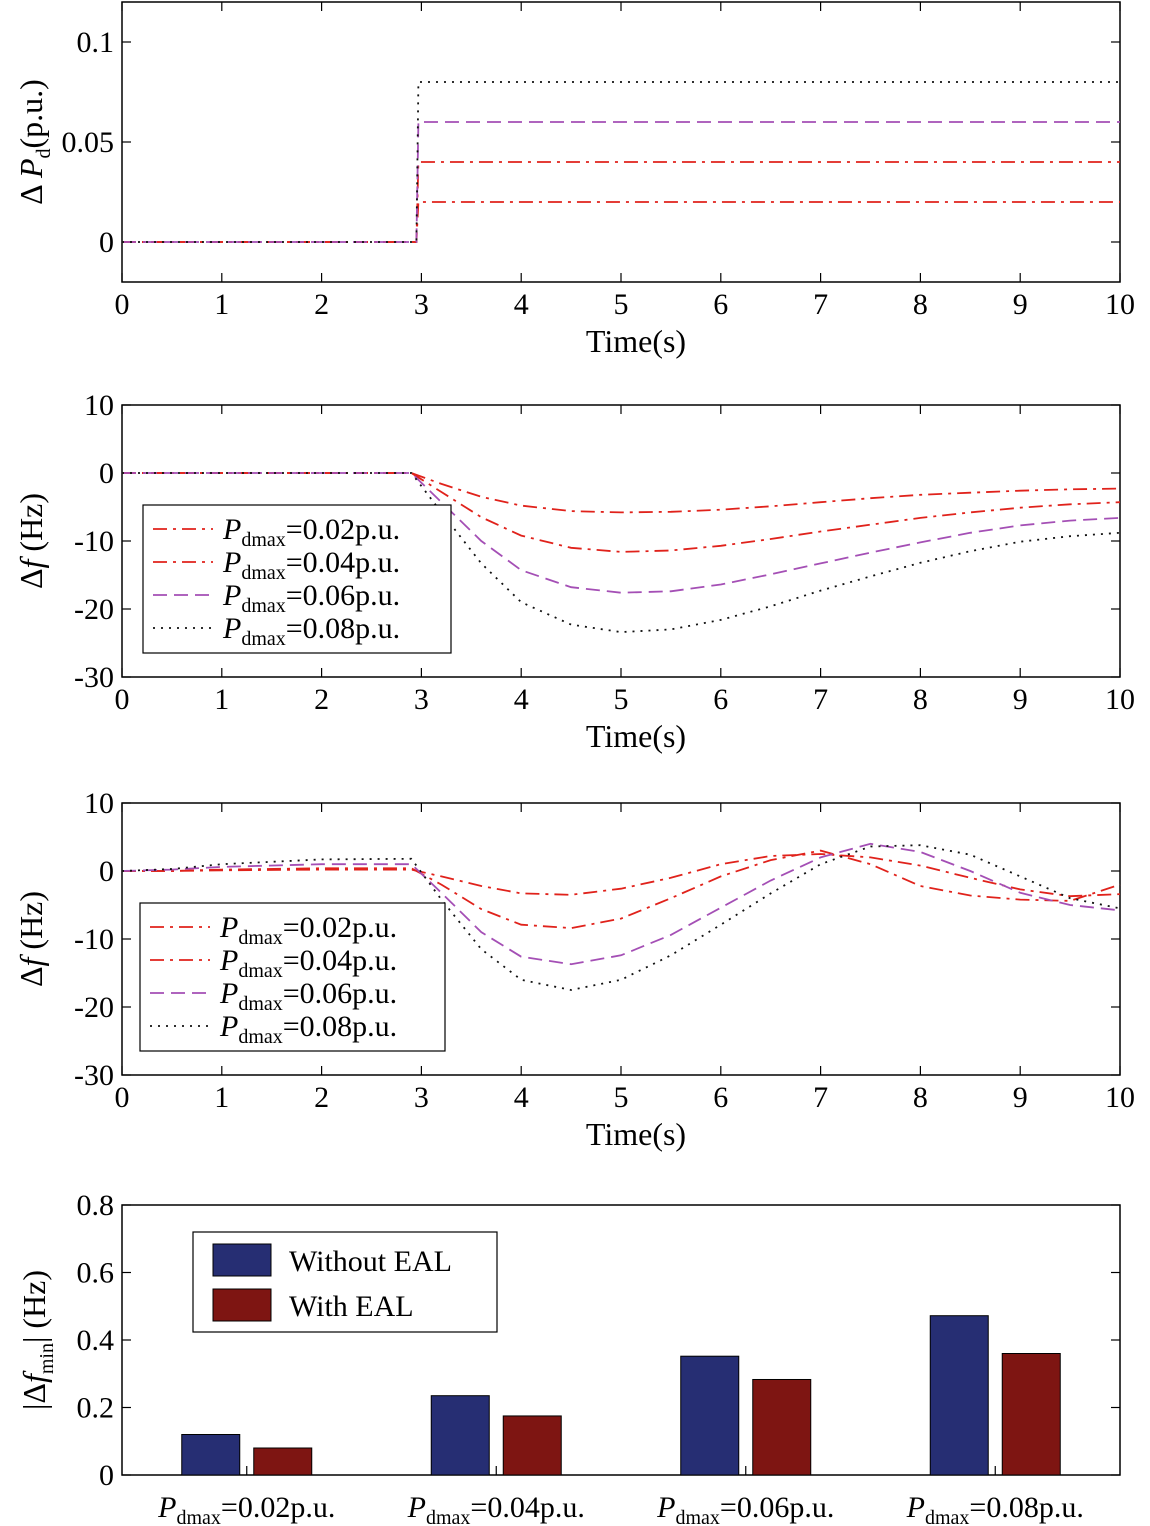  I want to click on category-label: Pdmax=0.08p.u., so click(995, 1508).